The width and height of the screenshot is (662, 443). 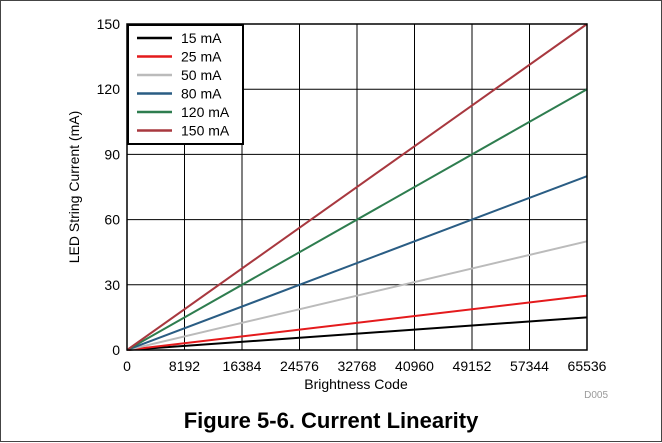 I want to click on x-tick-label: 32768, so click(x=357, y=366).